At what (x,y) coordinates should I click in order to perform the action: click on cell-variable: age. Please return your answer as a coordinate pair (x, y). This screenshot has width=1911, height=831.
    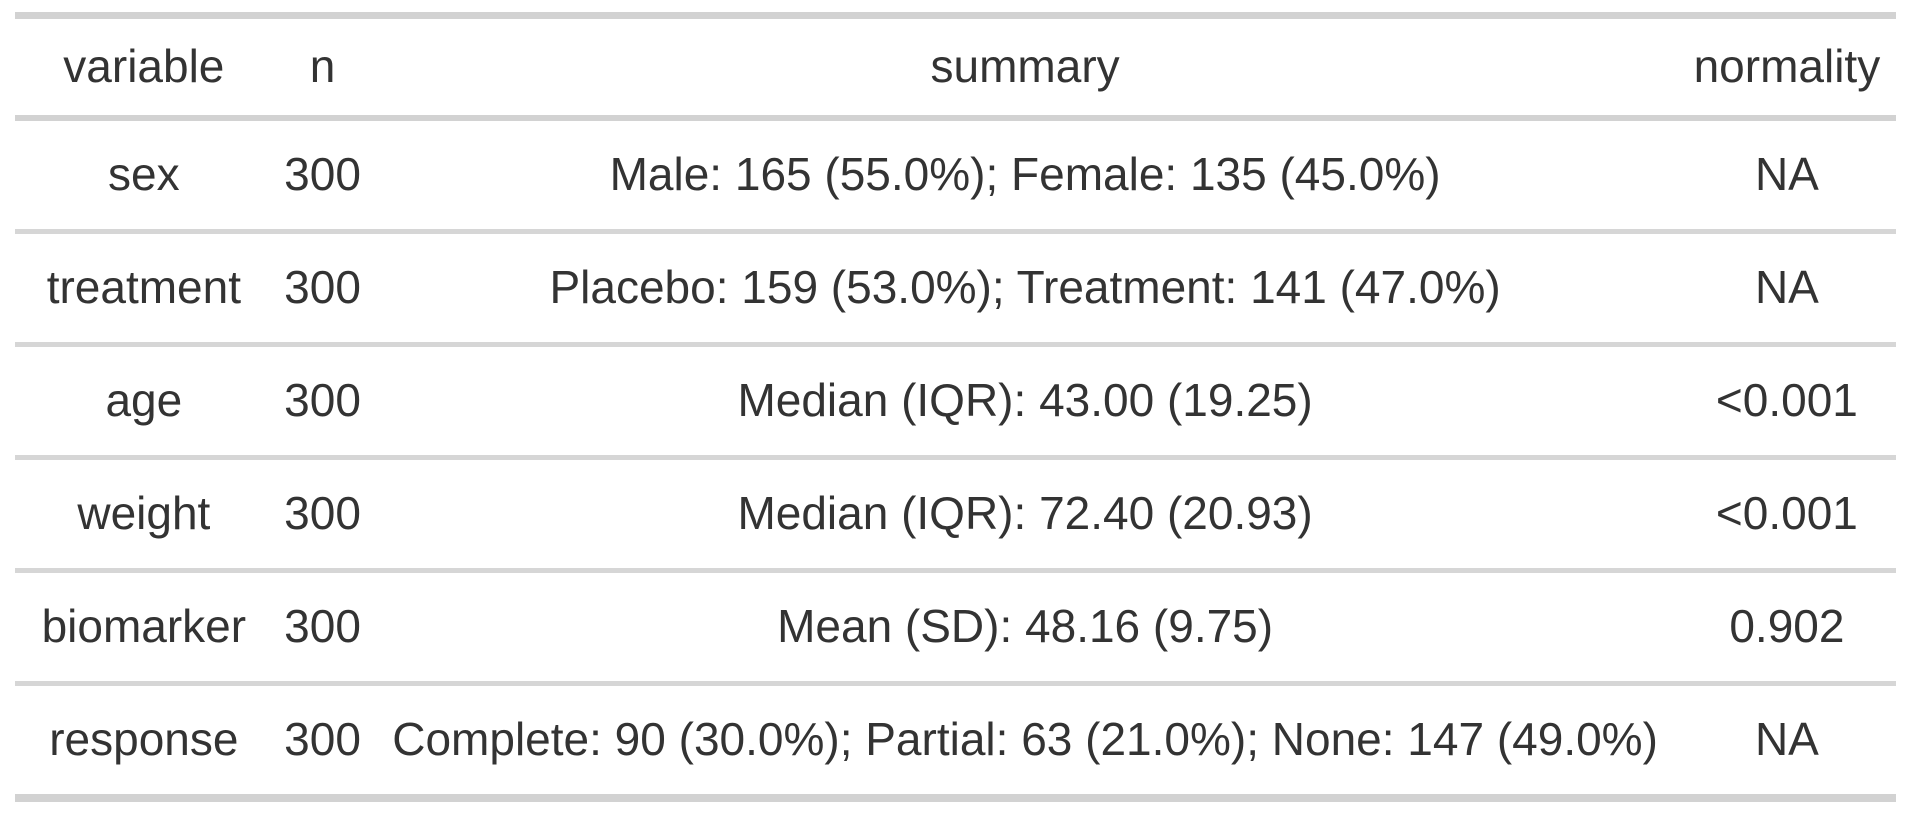
    Looking at the image, I should click on (144, 402).